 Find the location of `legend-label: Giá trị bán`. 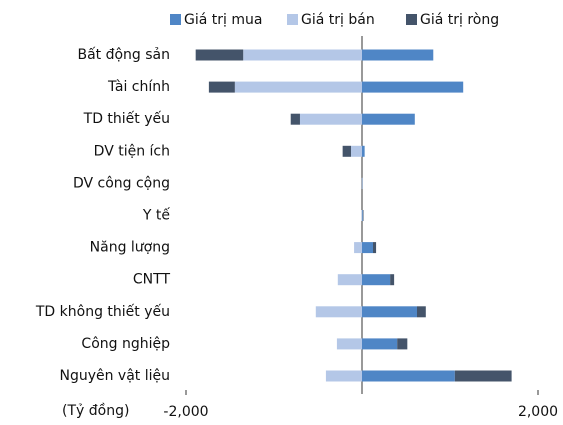

legend-label: Giá trị bán is located at coordinates (338, 20).